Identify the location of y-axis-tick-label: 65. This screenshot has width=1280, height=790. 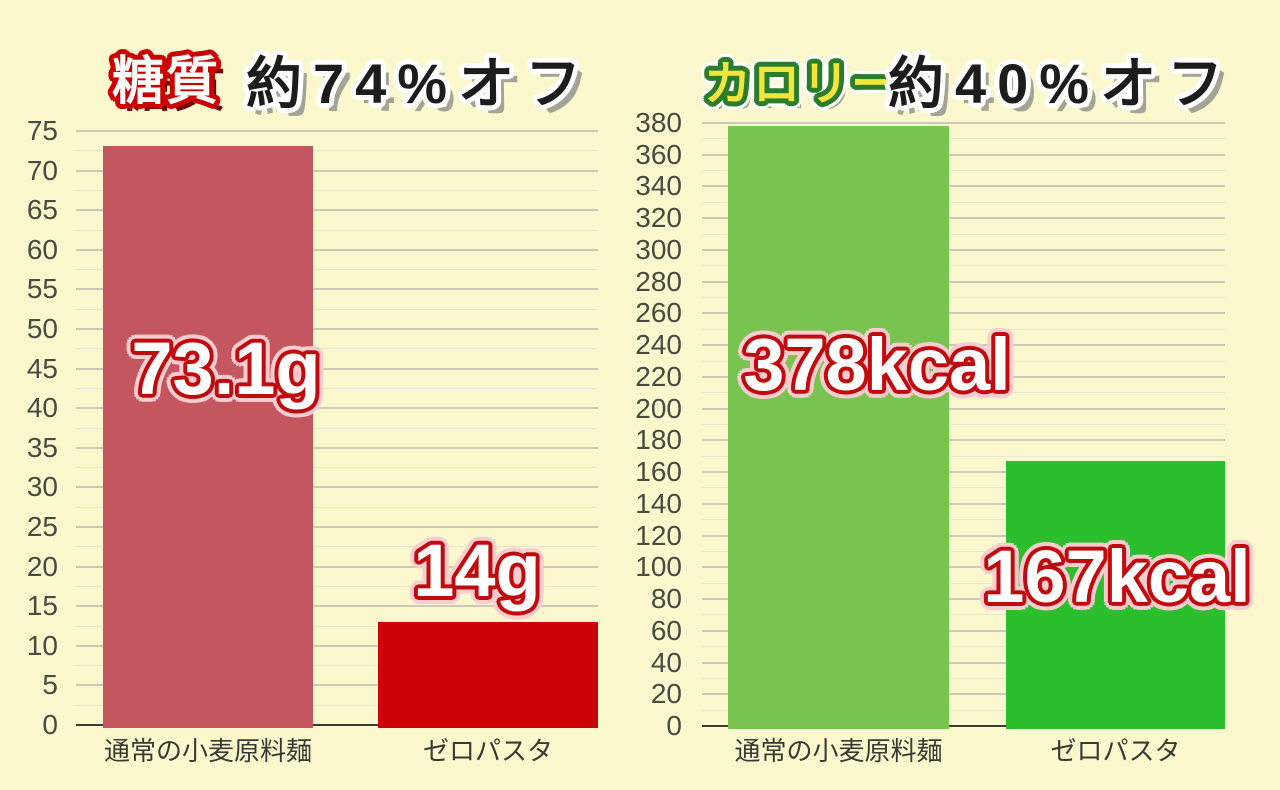
(42, 210).